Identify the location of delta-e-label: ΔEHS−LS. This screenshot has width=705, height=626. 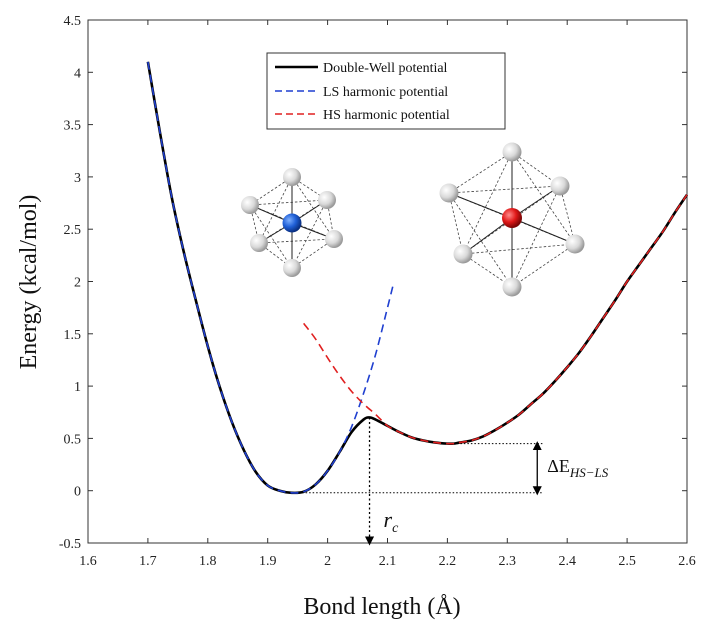
(577, 468).